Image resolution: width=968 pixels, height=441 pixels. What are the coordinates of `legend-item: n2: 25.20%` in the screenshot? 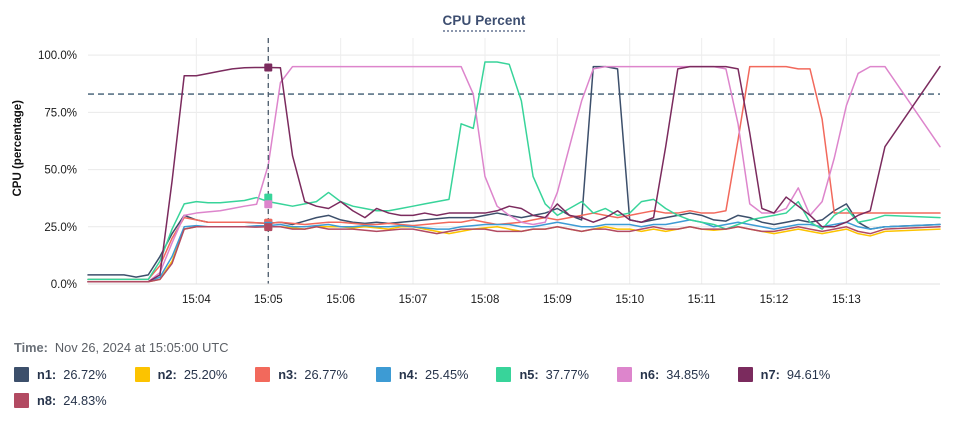 It's located at (181, 374).